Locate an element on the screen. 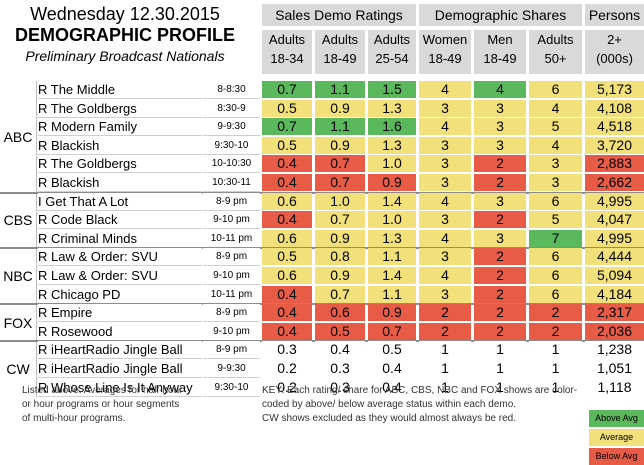 The height and width of the screenshot is (465, 644). time-slot: 9-9:30 is located at coordinates (231, 127).